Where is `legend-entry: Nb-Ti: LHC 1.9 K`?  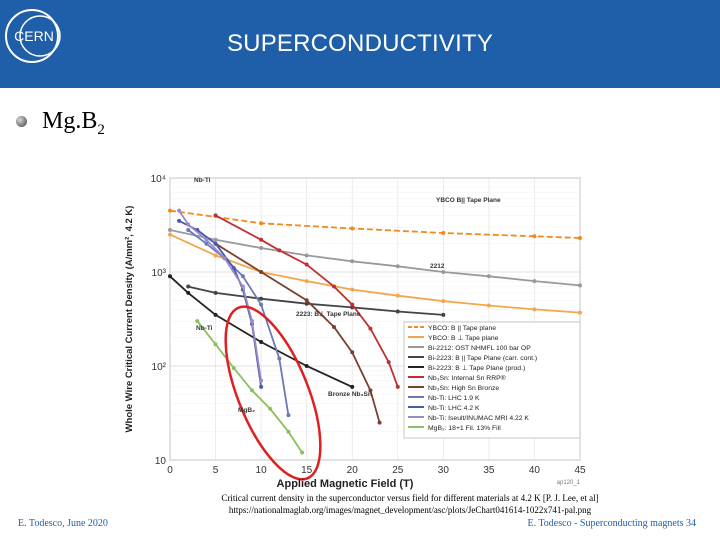
legend-entry: Nb-Ti: LHC 1.9 K is located at coordinates (454, 398).